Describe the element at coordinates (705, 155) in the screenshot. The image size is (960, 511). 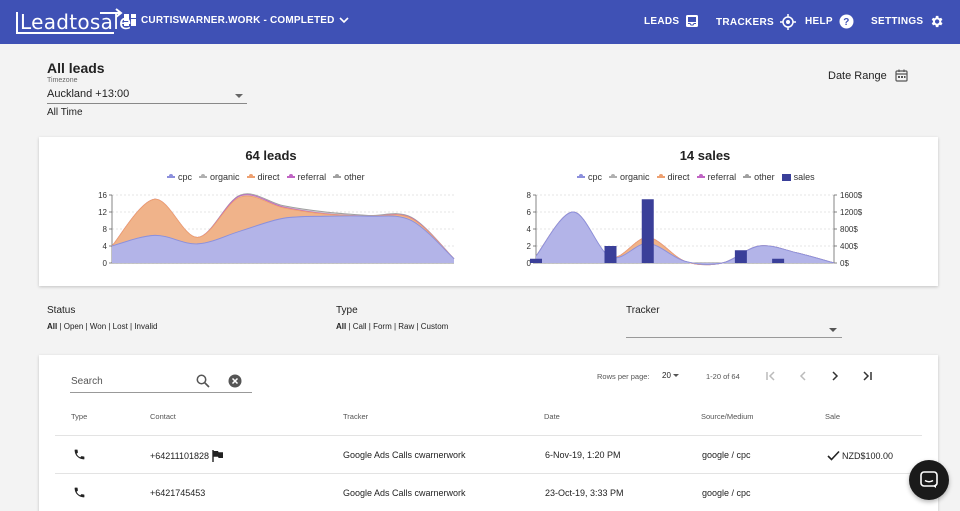
I see `sales-chart-title: 14 sales` at that location.